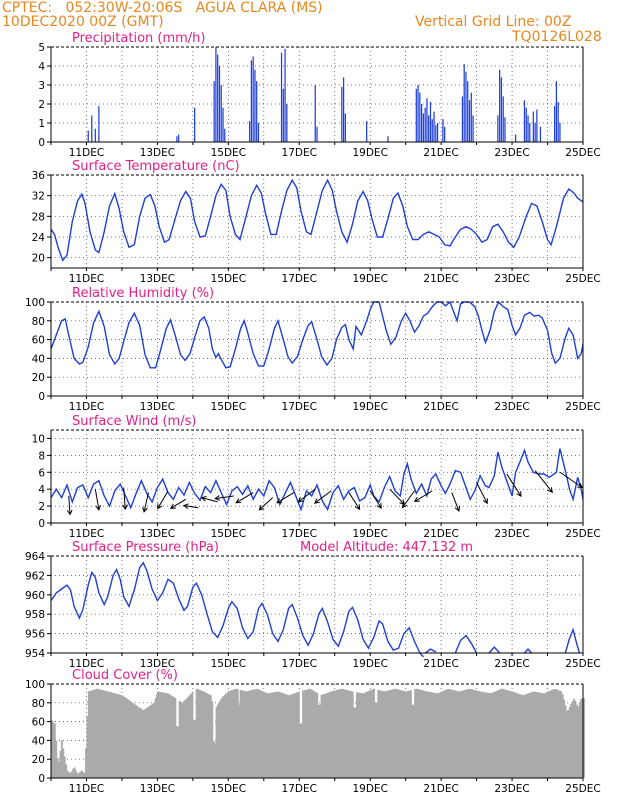 This screenshot has width=618, height=800. Describe the element at coordinates (494, 650) in the screenshot. I see `series-line-segment` at that location.